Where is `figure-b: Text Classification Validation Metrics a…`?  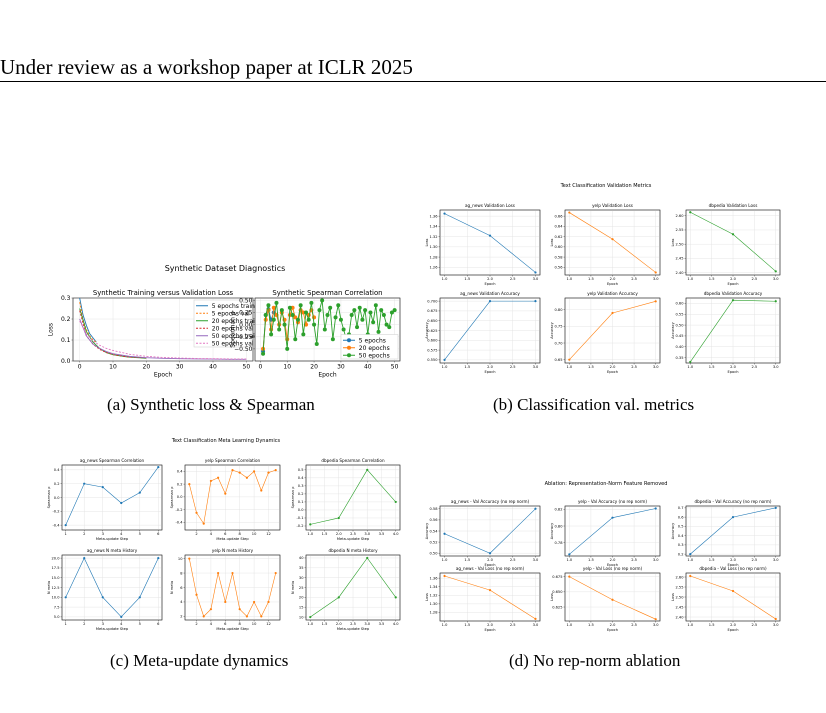 figure-b: Text Classification Validation Metrics a… is located at coordinates (603, 278).